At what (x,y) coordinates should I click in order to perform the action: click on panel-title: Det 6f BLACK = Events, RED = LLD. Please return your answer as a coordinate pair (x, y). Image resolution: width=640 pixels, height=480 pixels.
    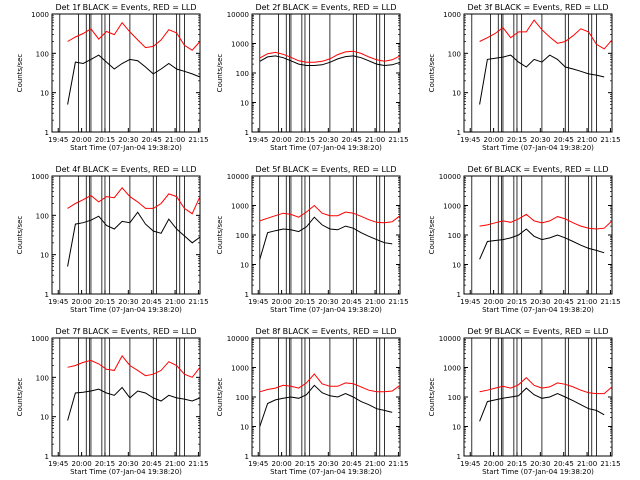
    Looking at the image, I should click on (537, 169).